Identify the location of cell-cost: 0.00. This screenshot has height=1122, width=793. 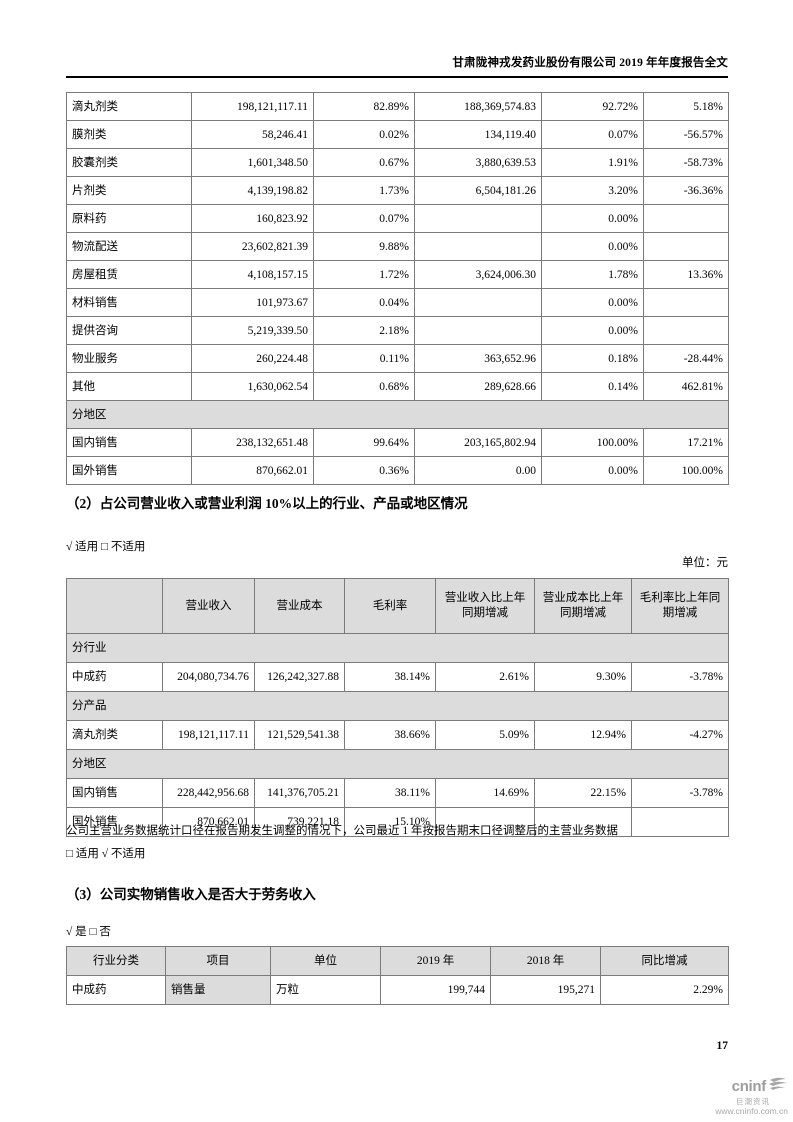
(478, 470).